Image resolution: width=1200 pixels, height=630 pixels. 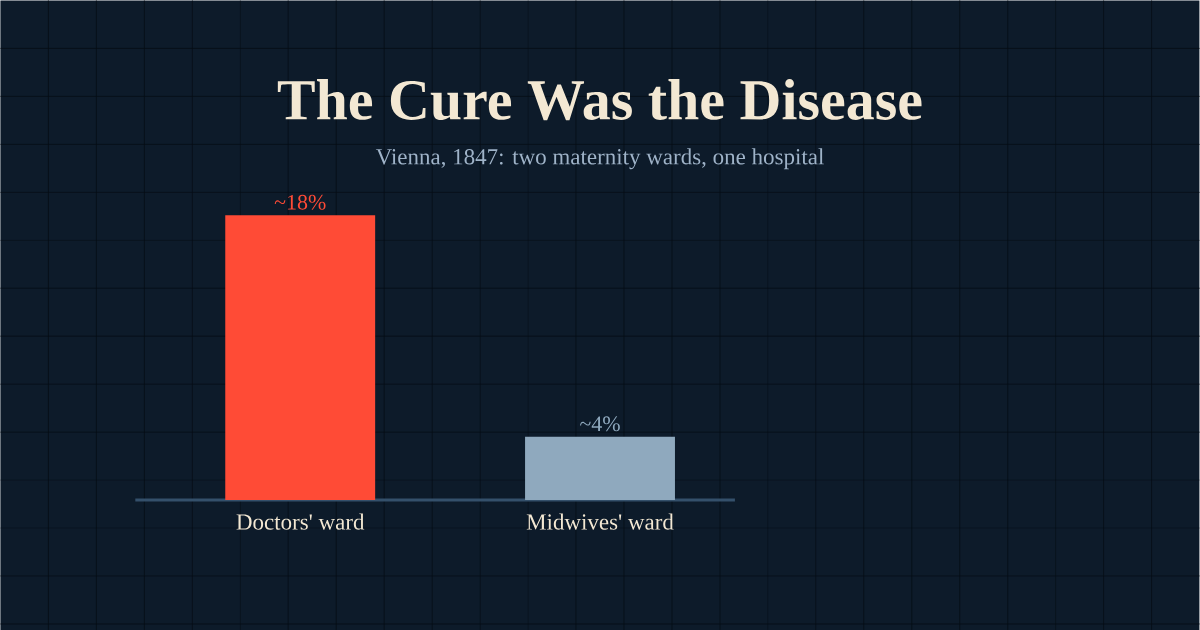 I want to click on x-tick-label: Doctors' ward, so click(x=300, y=521).